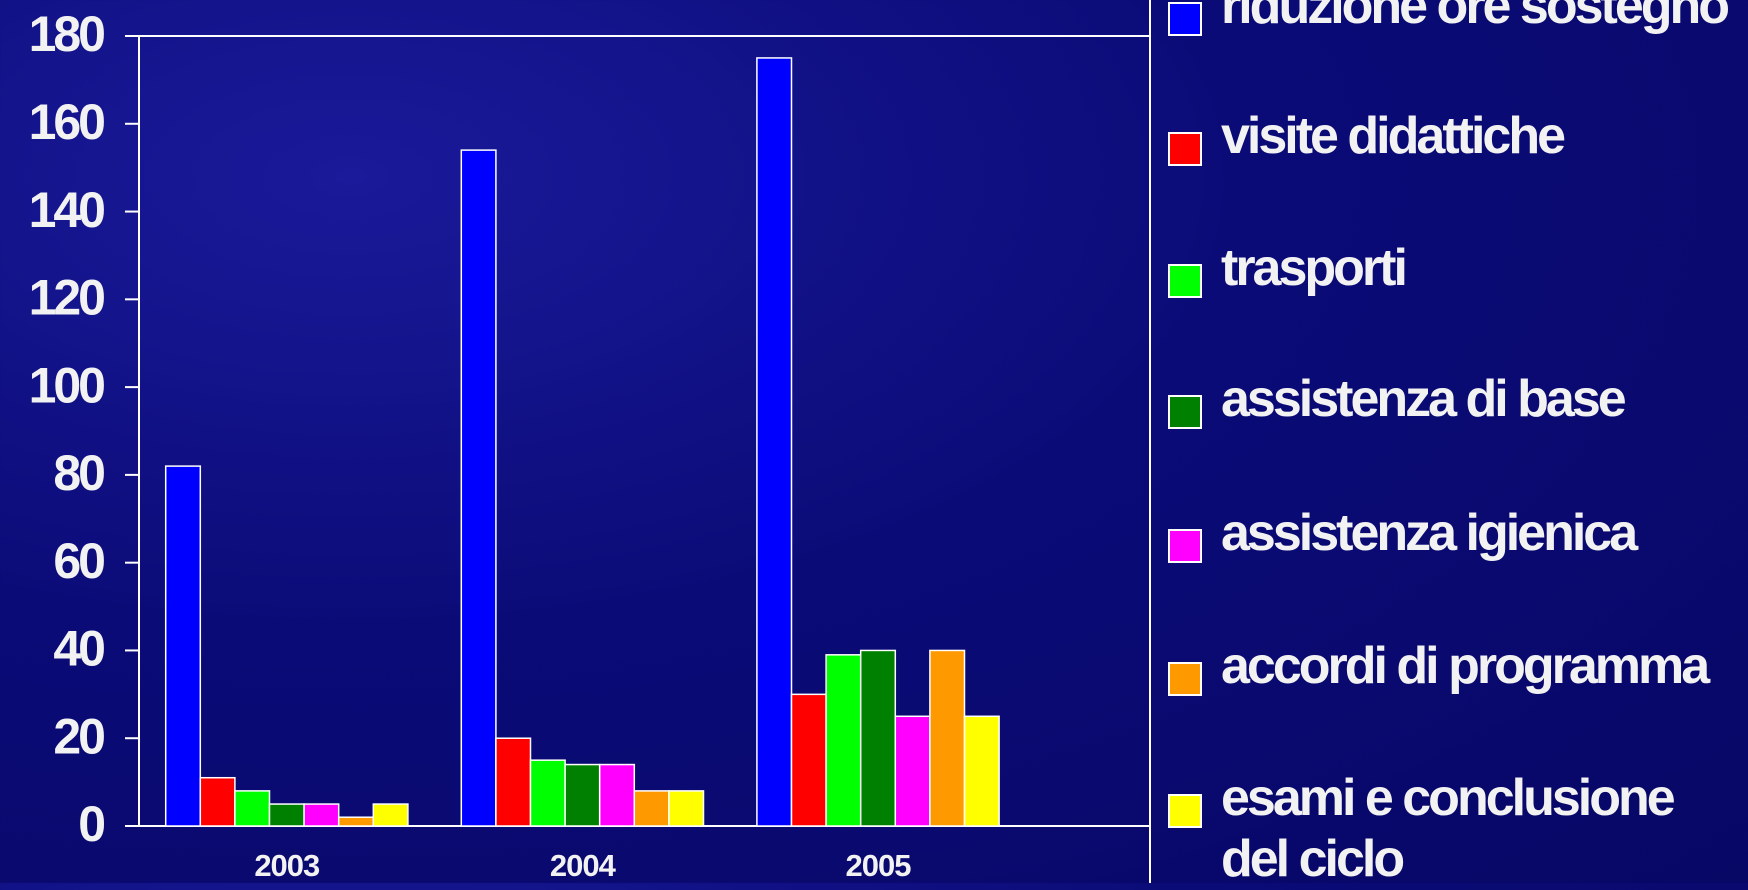 Image resolution: width=1748 pixels, height=890 pixels. I want to click on y-tick-label: 60, so click(78, 561).